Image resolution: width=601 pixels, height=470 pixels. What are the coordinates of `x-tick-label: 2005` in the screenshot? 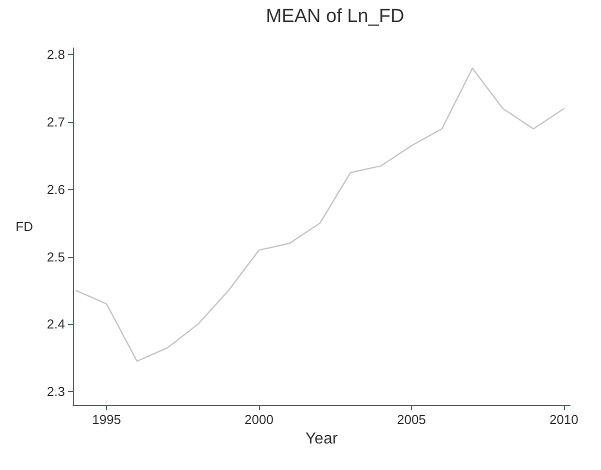 It's located at (411, 419).